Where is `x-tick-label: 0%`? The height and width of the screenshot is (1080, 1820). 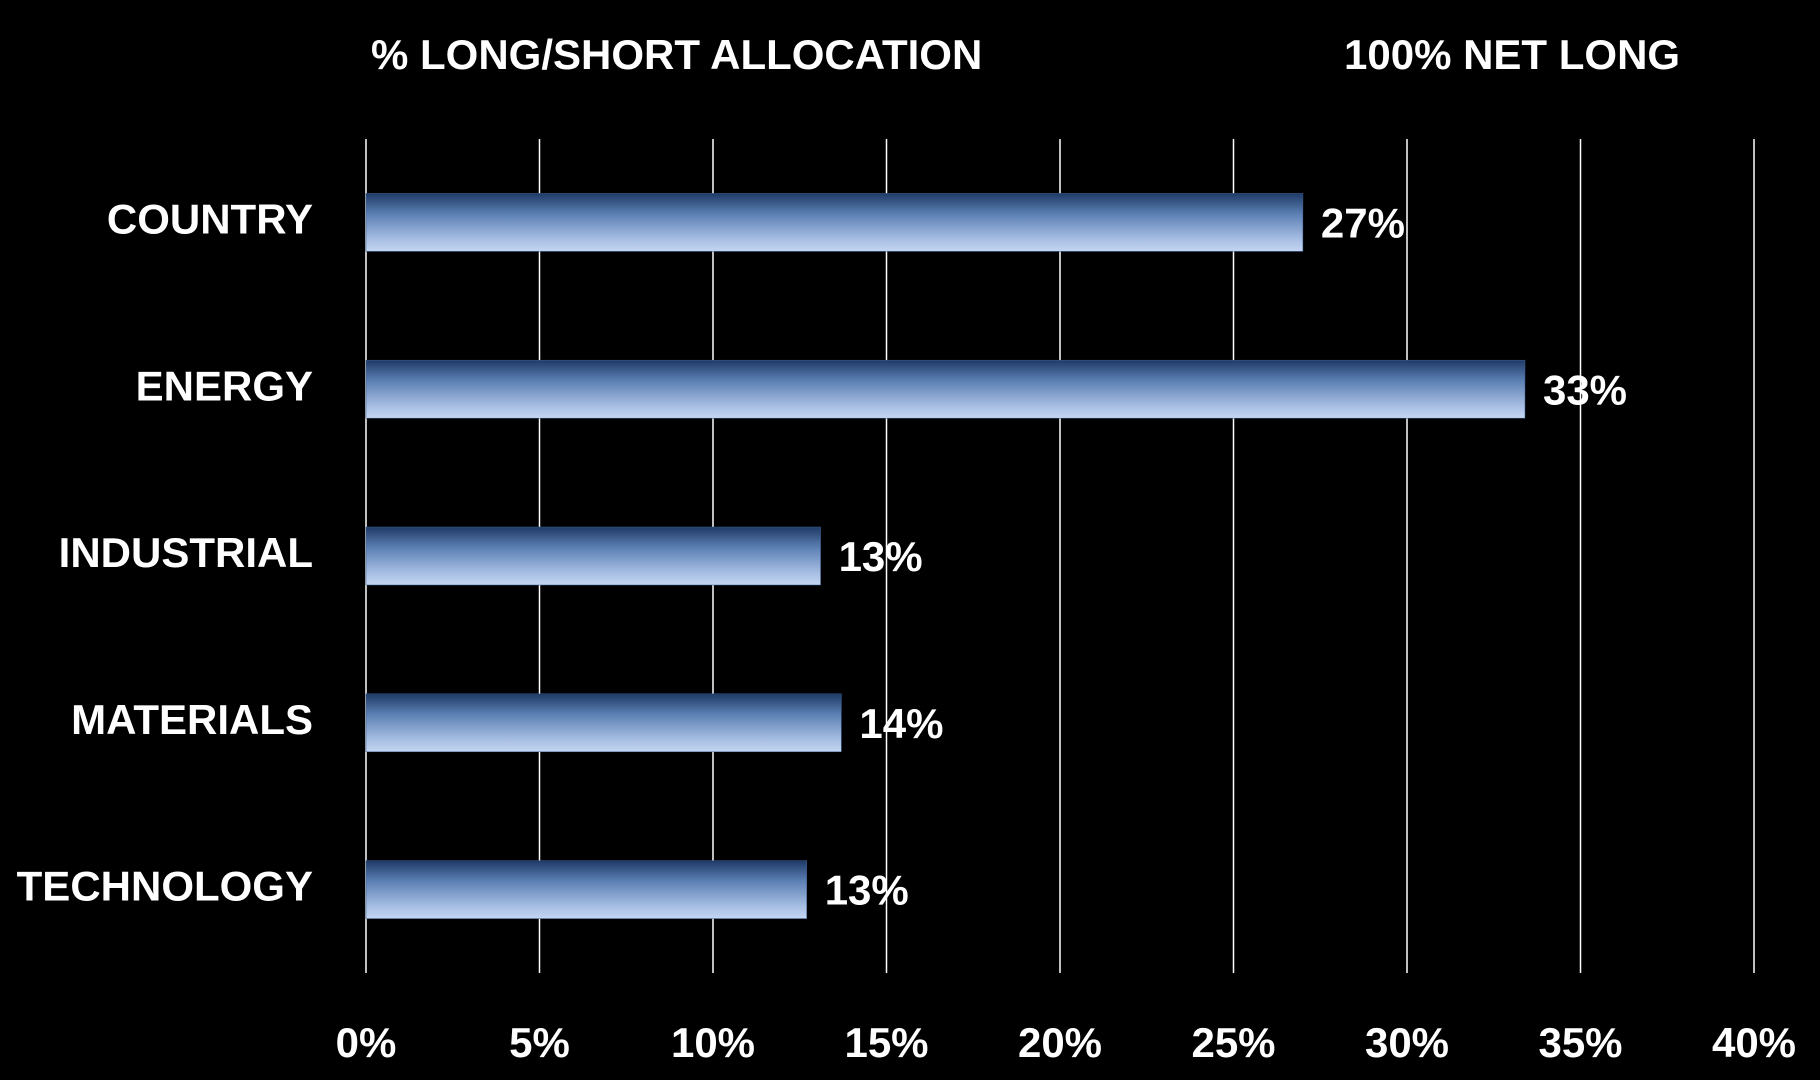 x-tick-label: 0% is located at coordinates (366, 1042).